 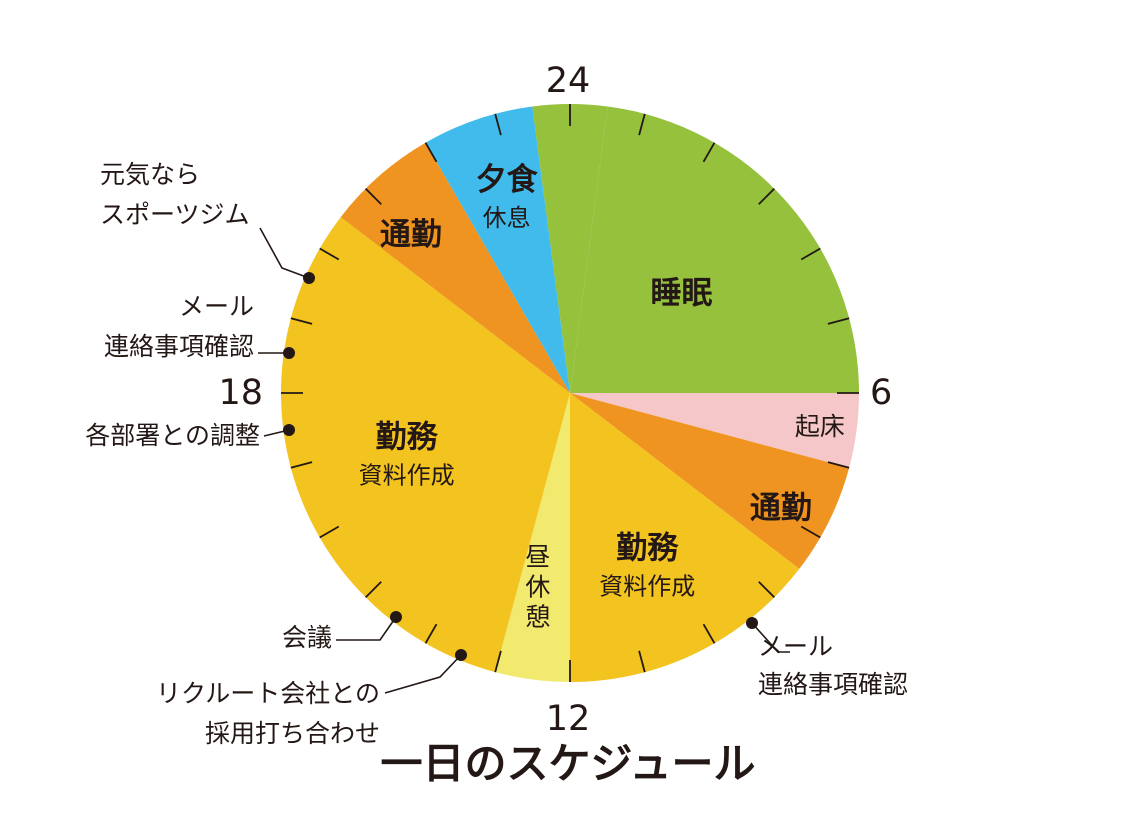 I want to click on segment-label-main: 睡眠, so click(x=681, y=294).